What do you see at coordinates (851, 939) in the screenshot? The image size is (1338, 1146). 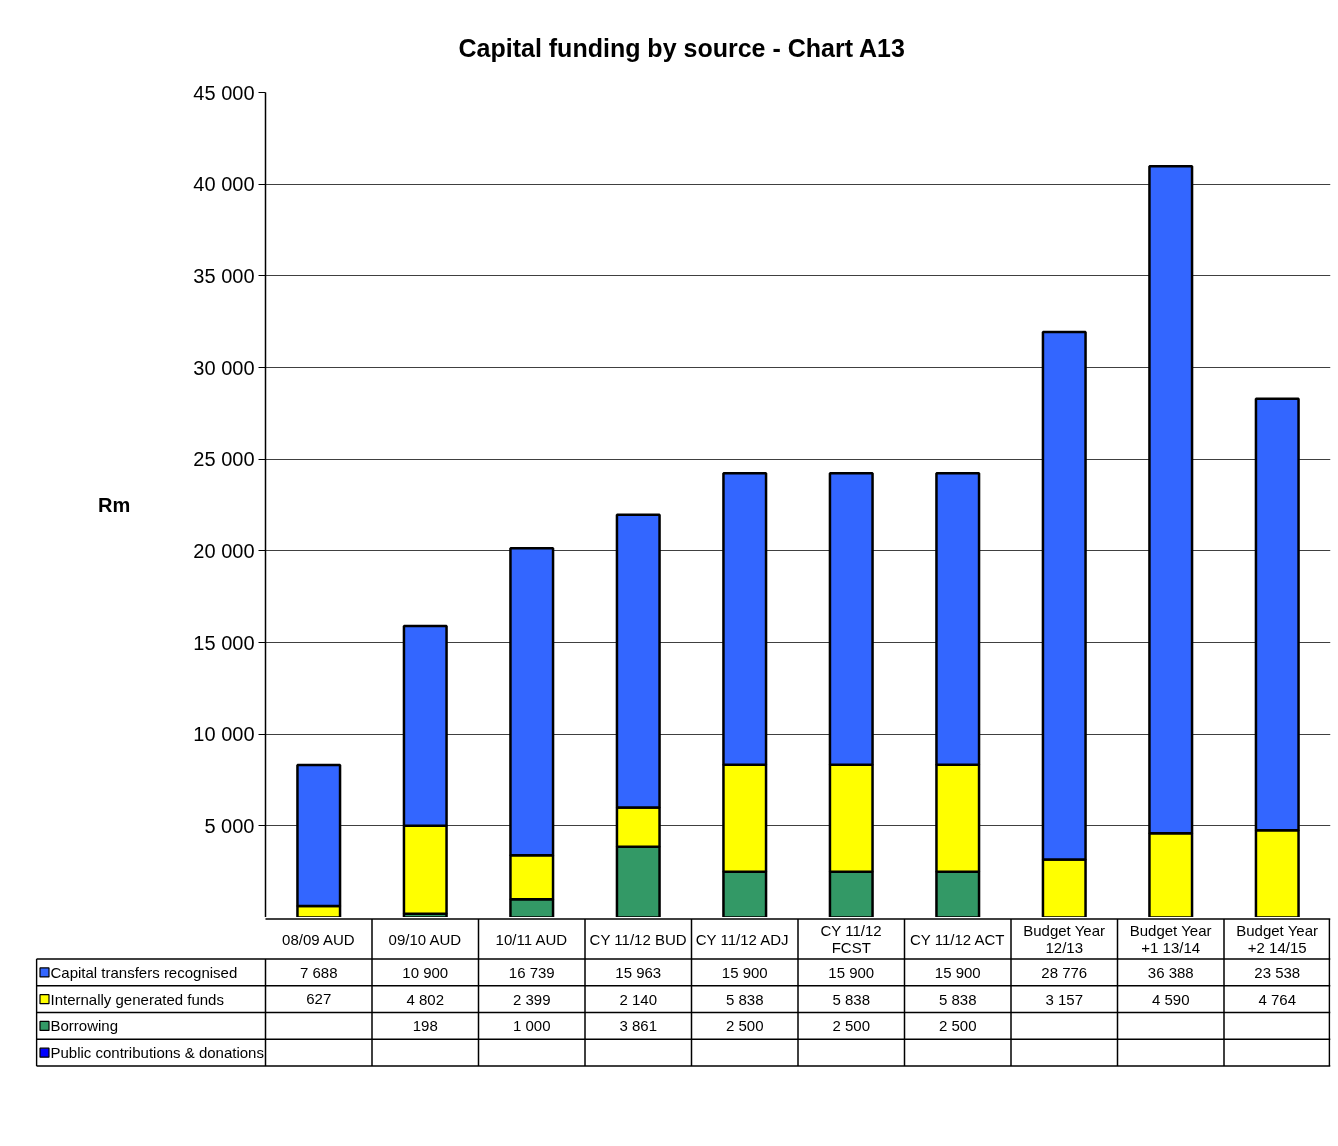 I see `x-tick-label: CY 11/12 FCST` at bounding box center [851, 939].